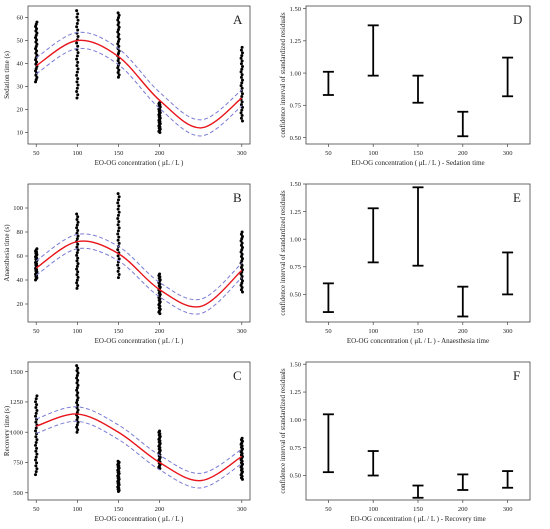 The height and width of the screenshot is (529, 550). I want to click on panel-label: A, so click(238, 19).